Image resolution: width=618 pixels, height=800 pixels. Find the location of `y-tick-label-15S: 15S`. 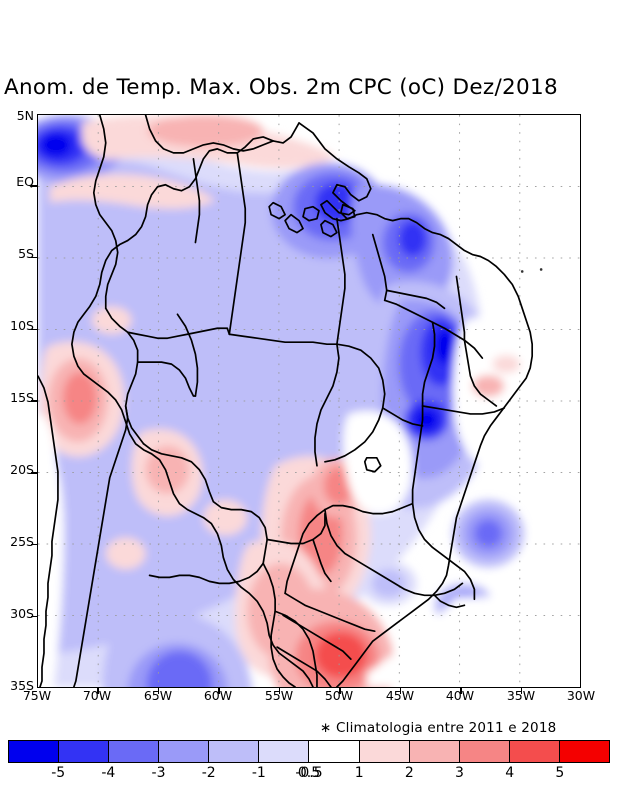

y-tick-label-15S: 15S is located at coordinates (22, 397).